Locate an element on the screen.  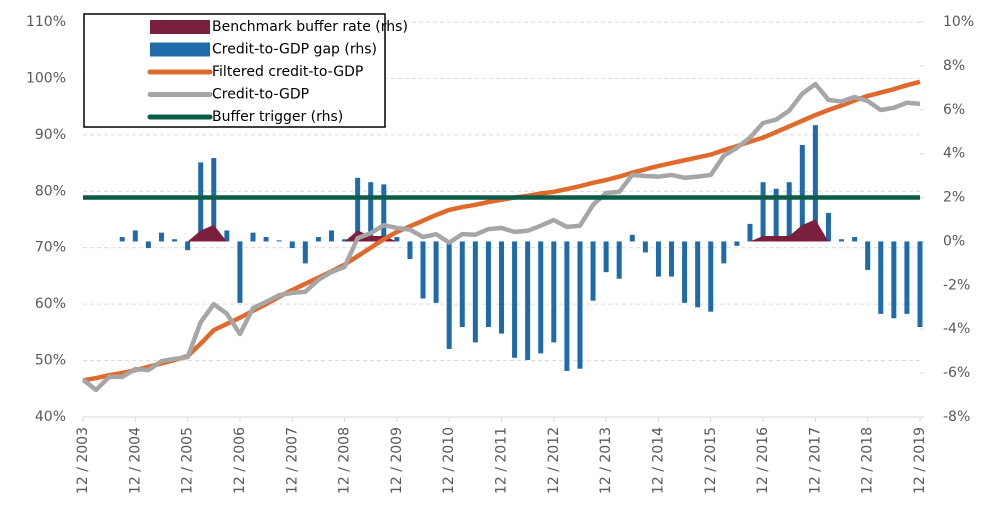
x-tick-label: 12 / 2005 is located at coordinates (188, 460).